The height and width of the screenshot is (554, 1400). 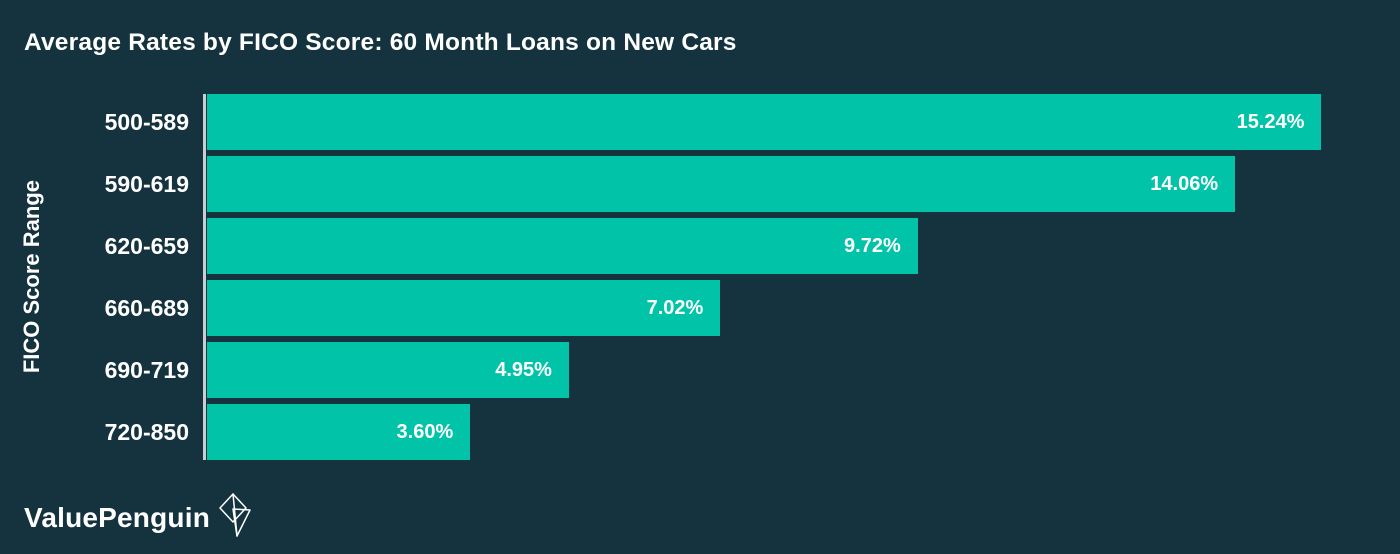 I want to click on category-label: 590-619, so click(x=146, y=184).